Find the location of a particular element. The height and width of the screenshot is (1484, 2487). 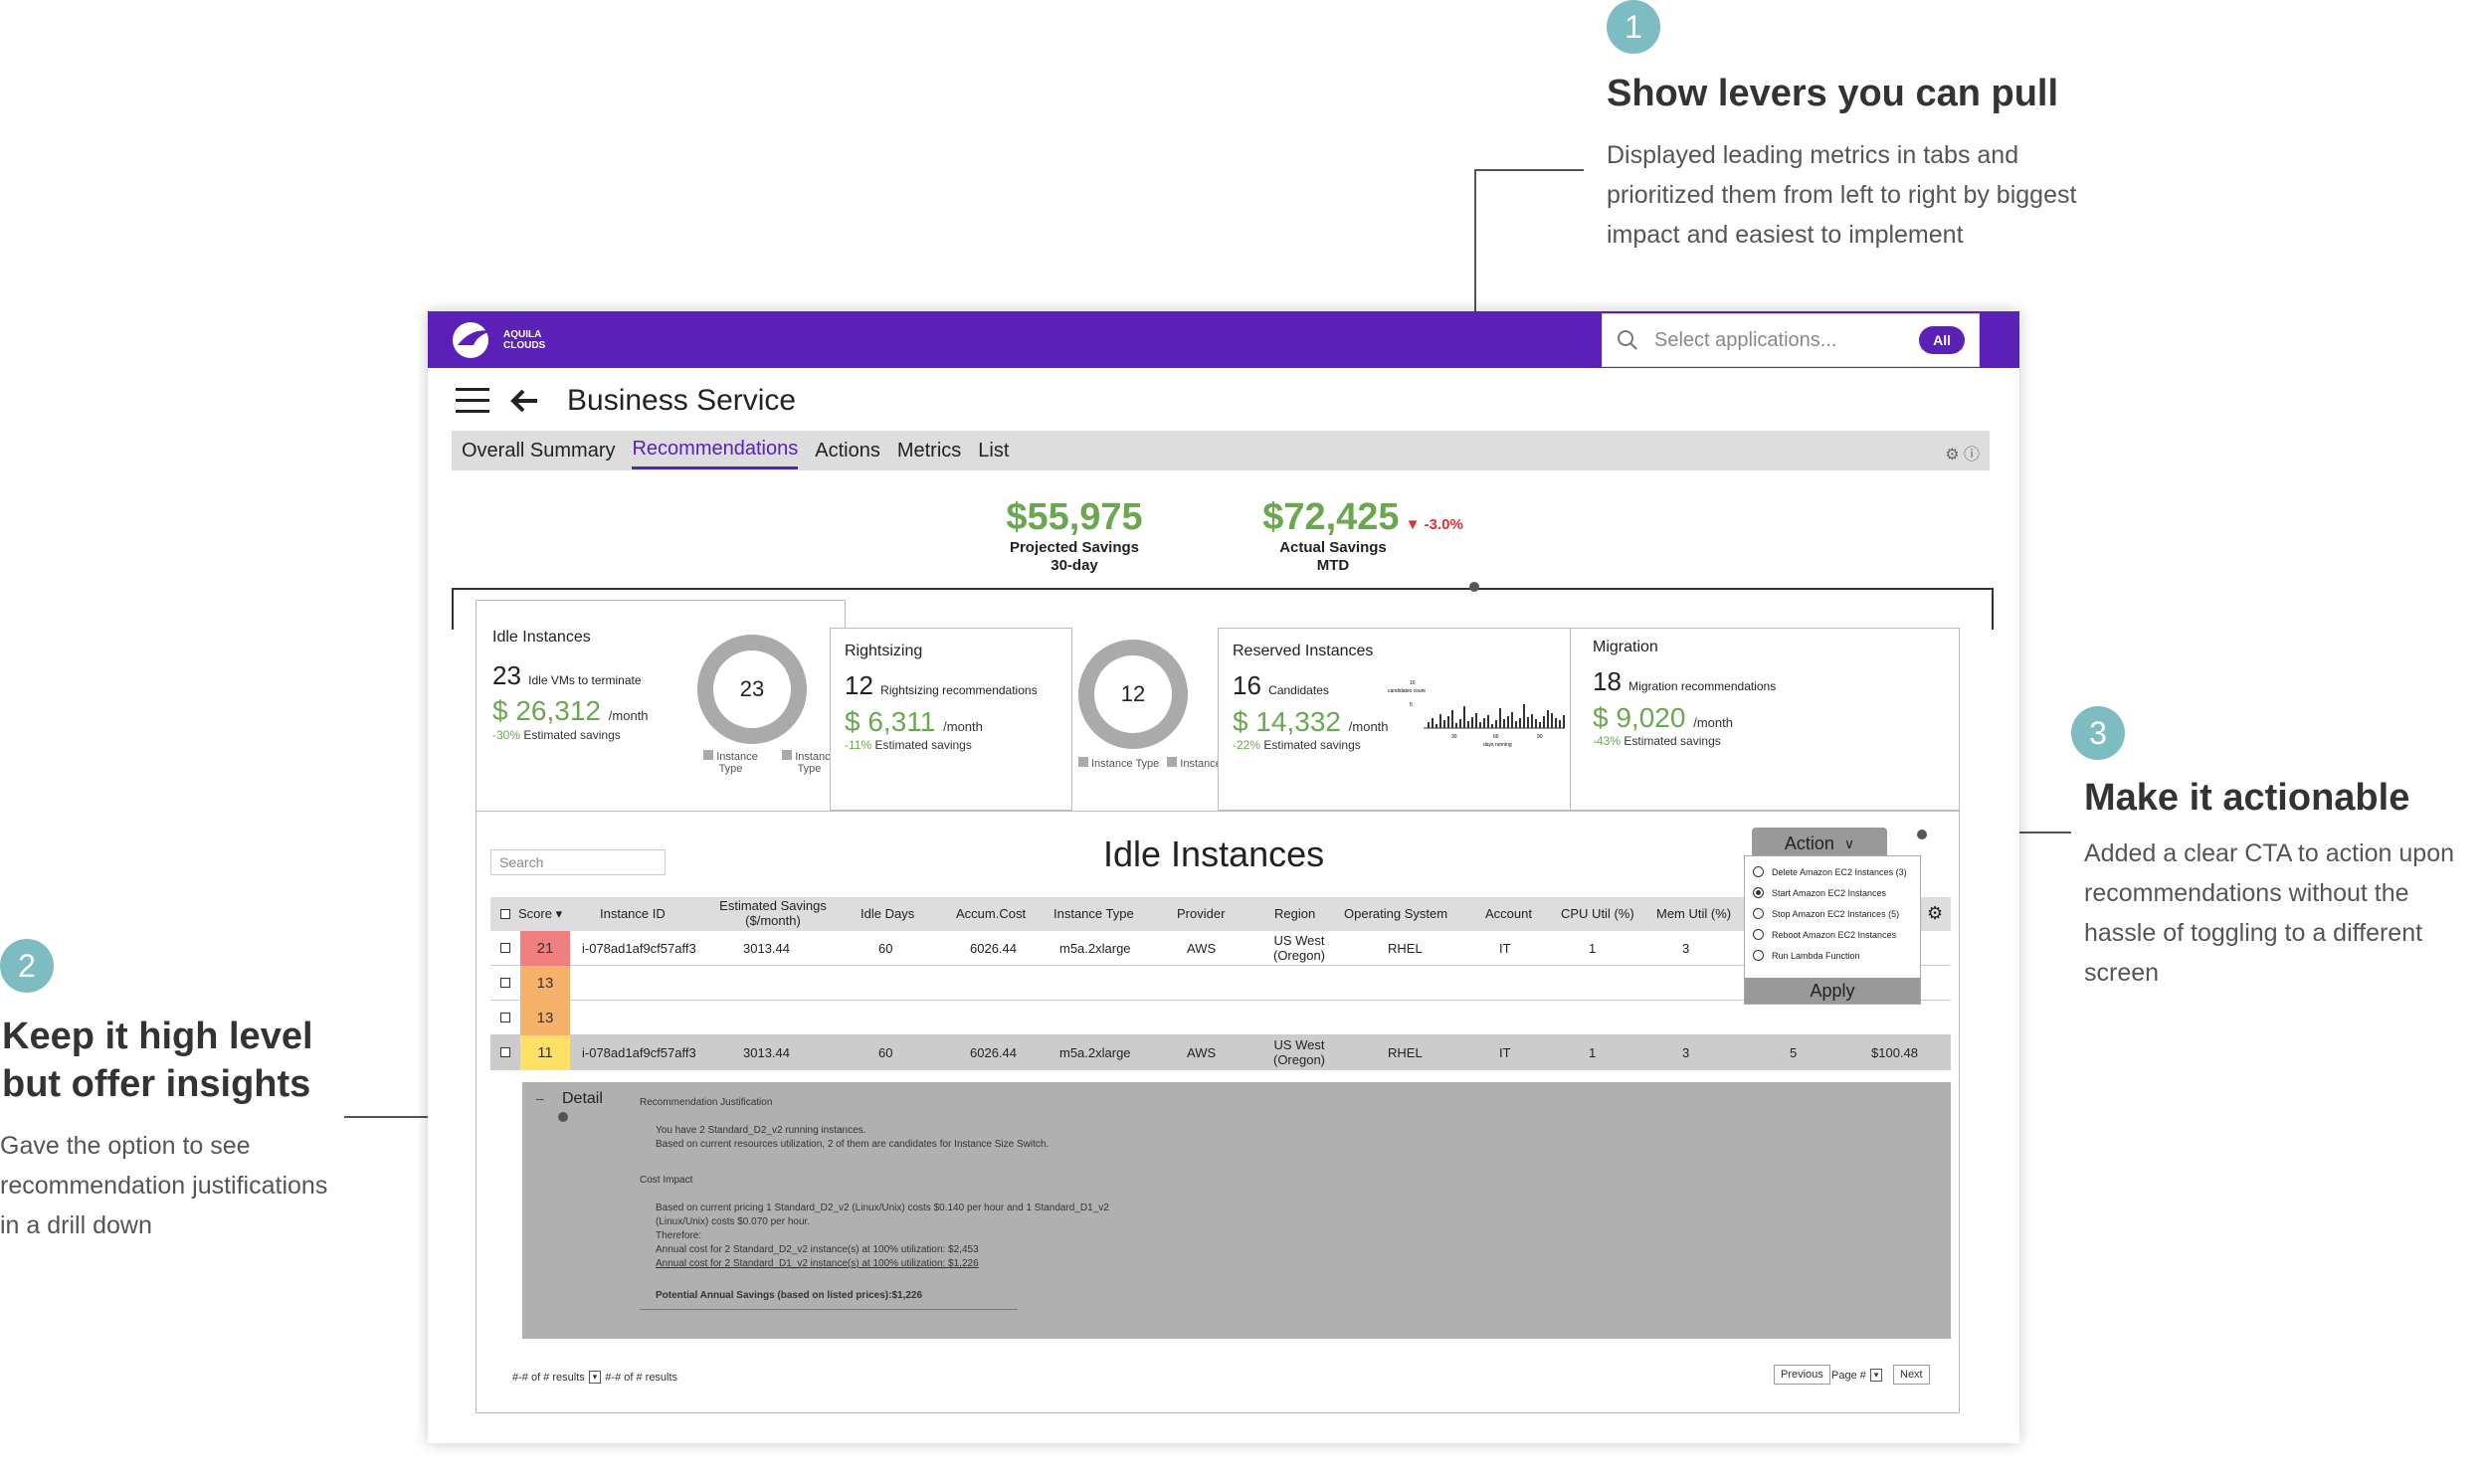

info-icon: ⓘ is located at coordinates (1972, 456).